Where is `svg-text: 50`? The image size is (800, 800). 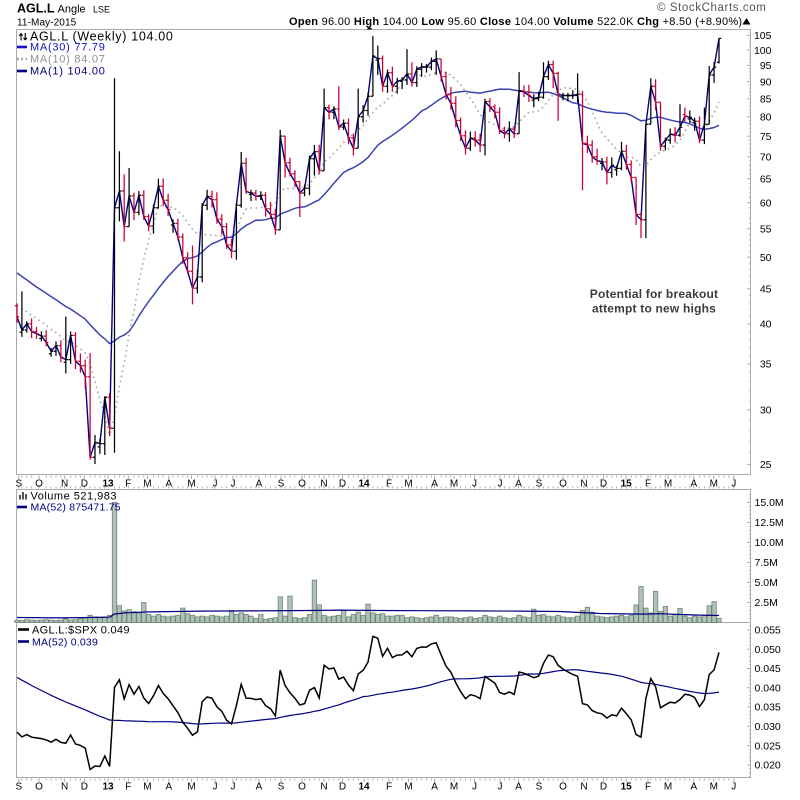 svg-text: 50 is located at coordinates (766, 258).